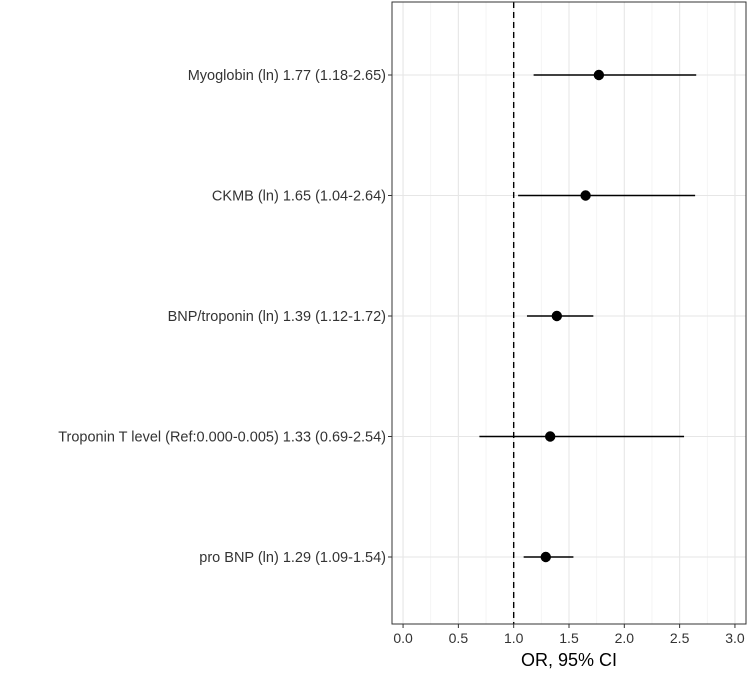 This screenshot has width=750, height=673. I want to click on y-tick-label: BNP/troponin (ln) 1.39 (1.12-1.72), so click(277, 317).